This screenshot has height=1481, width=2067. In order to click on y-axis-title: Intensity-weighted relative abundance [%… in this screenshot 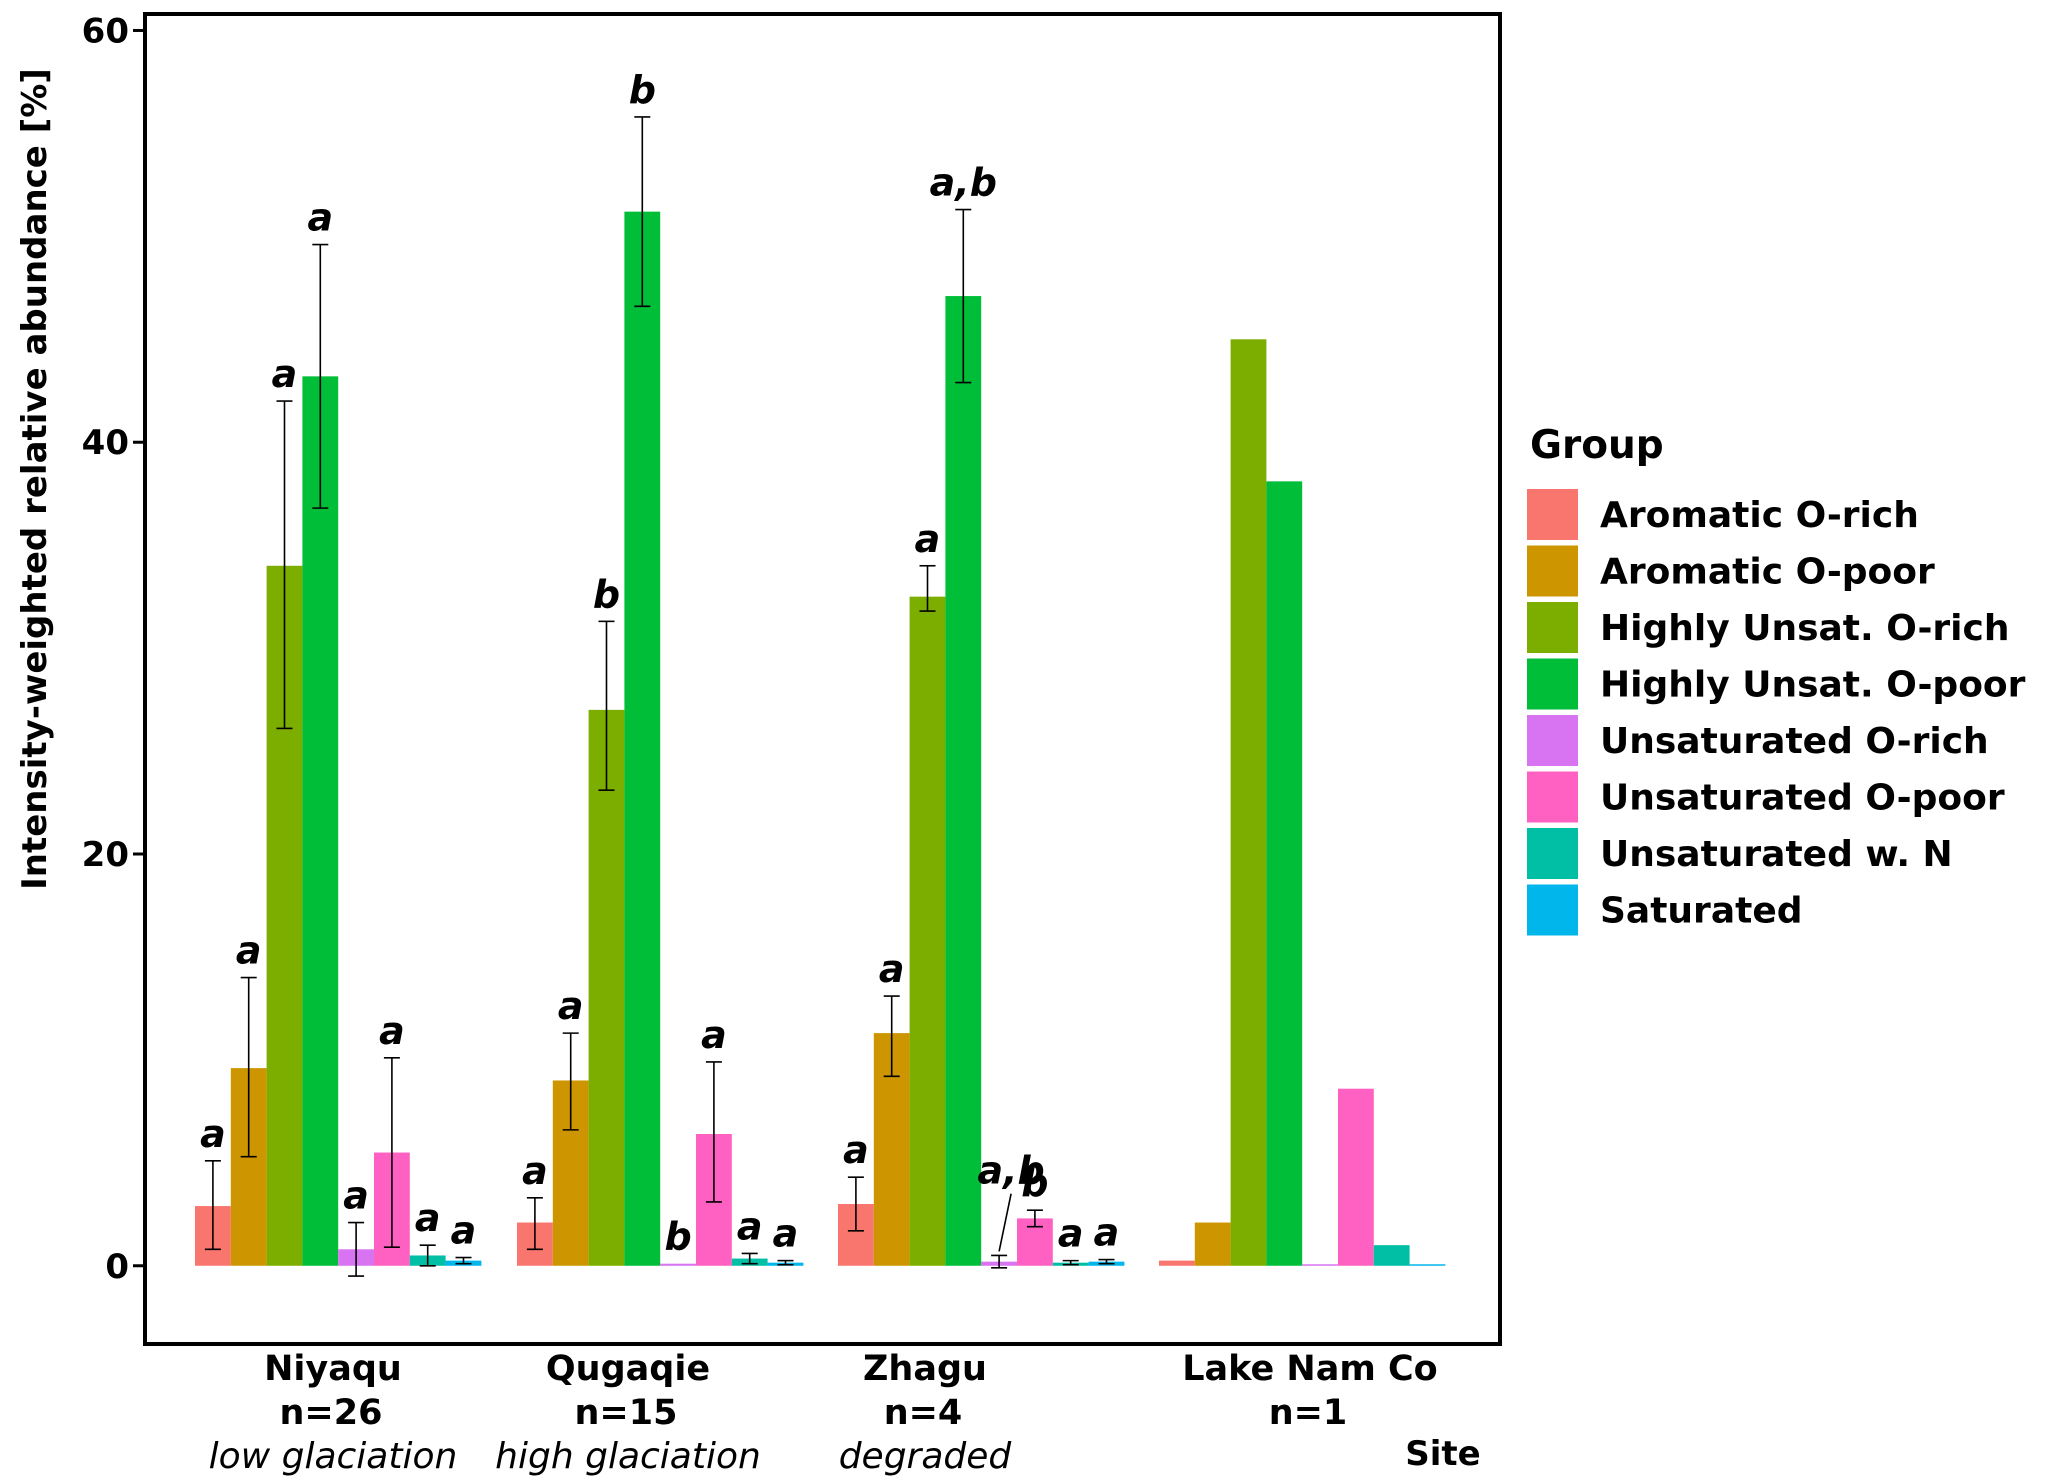, I will do `click(35, 479)`.